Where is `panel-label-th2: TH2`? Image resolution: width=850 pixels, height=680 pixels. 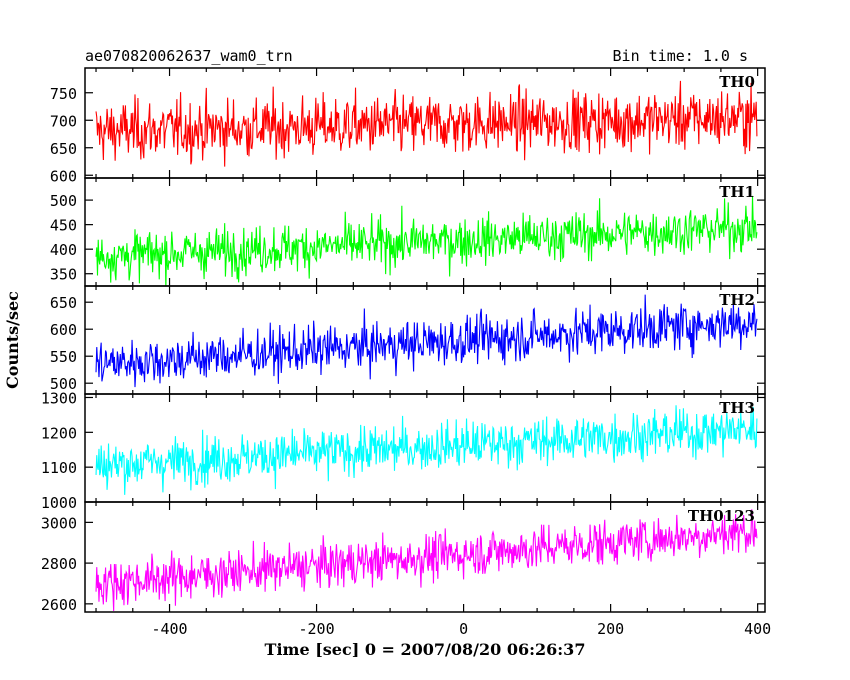 panel-label-th2: TH2 is located at coordinates (737, 300).